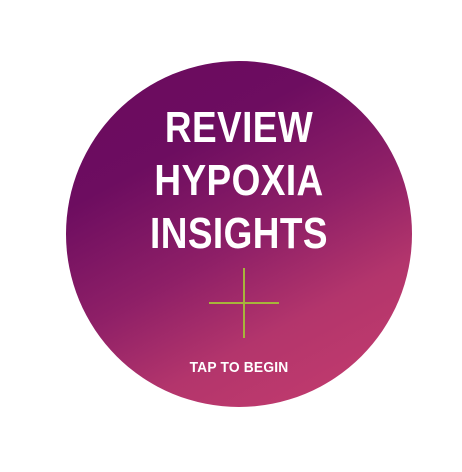 Image resolution: width=462 pixels, height=472 pixels. What do you see at coordinates (239, 127) in the screenshot?
I see `title-line-1: REVIEW` at bounding box center [239, 127].